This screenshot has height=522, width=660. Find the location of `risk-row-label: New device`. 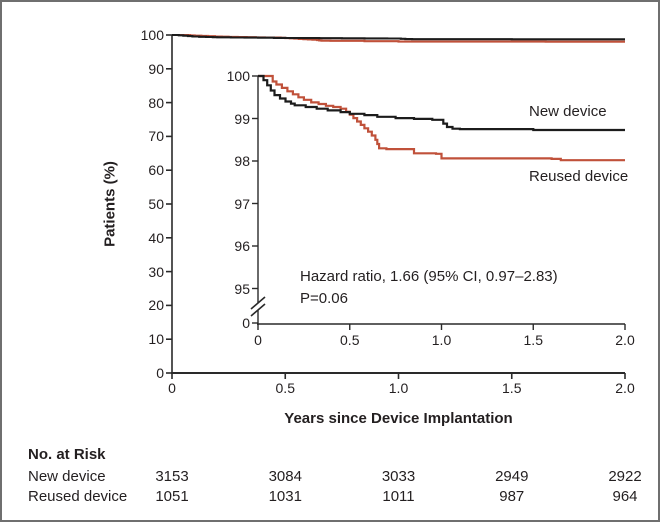

risk-row-label: New device is located at coordinates (67, 476).